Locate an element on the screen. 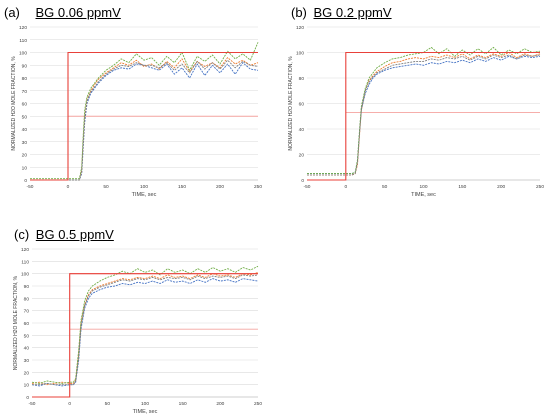  panel-label-a: (a) is located at coordinates (12, 12).